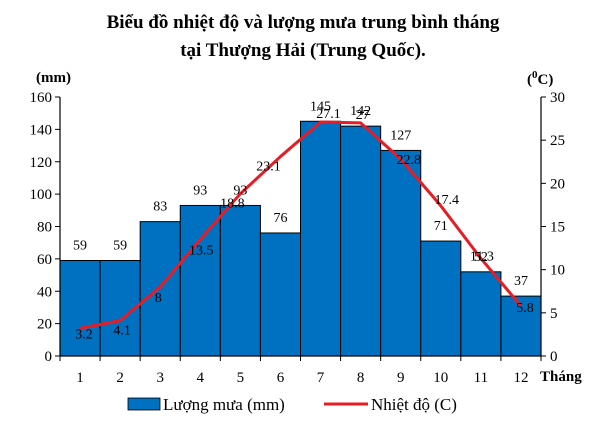 The image size is (606, 421). I want to click on chart-title-line-2: tại Thượng Hải (Trung Quốc)., so click(303, 50).